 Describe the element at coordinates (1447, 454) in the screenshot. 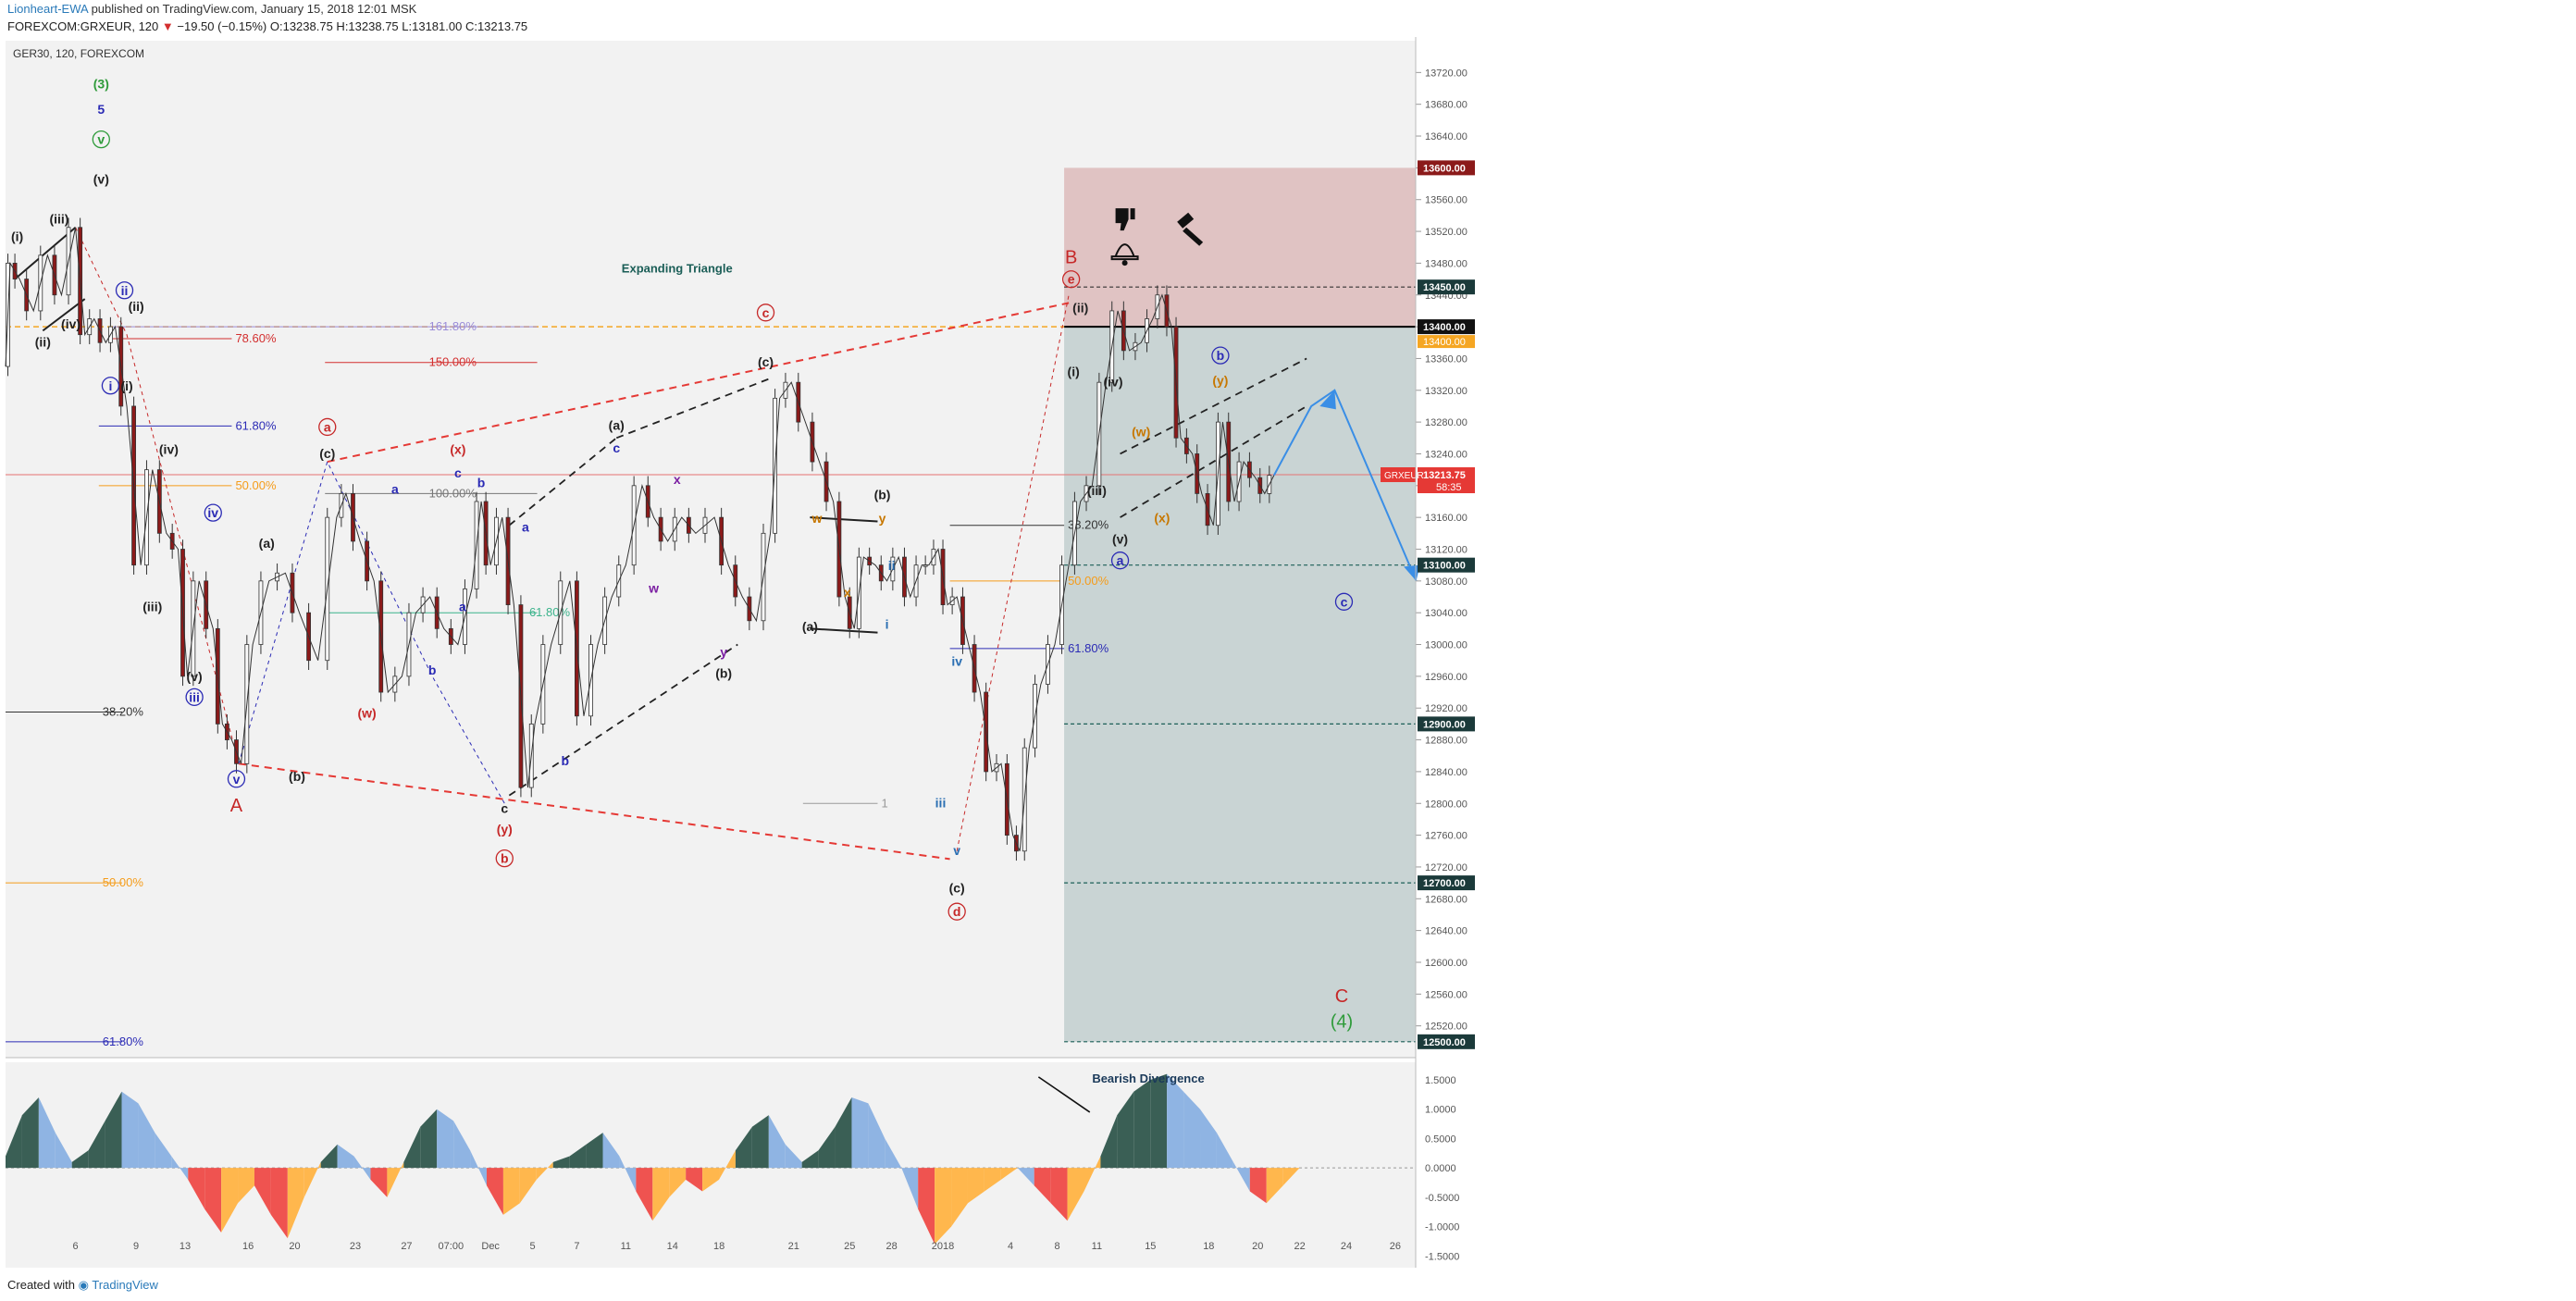

I see `price-tick-label: 13240.00` at that location.